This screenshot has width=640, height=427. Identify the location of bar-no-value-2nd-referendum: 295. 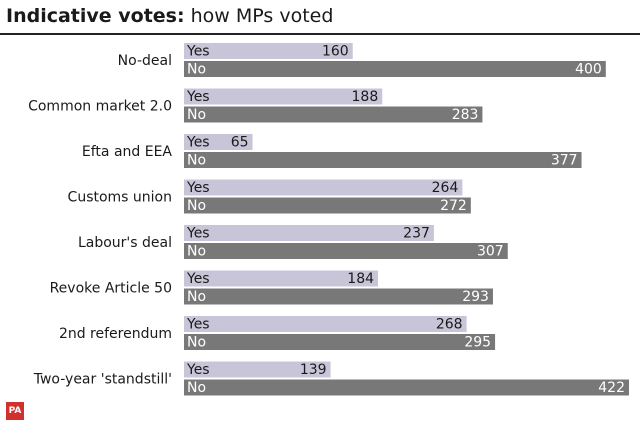
(477, 343).